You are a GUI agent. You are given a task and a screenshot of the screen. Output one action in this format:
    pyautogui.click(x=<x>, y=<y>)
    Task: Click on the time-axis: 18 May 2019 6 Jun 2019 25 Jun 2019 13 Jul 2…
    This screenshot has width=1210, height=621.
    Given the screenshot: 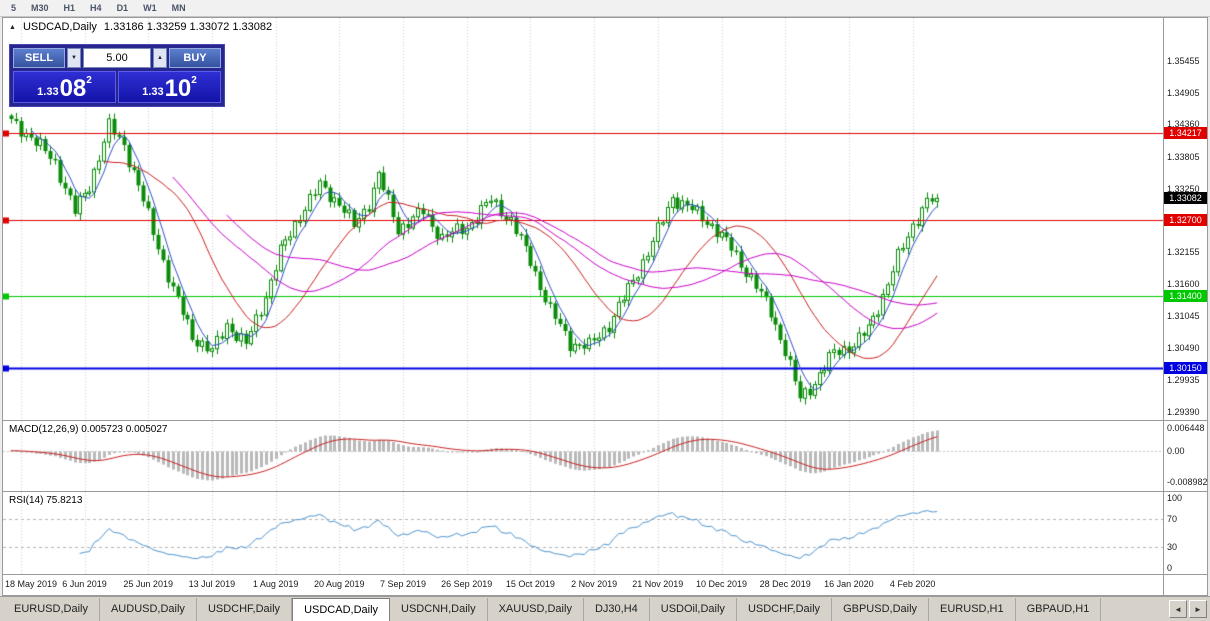 What is the action you would take?
    pyautogui.click(x=583, y=585)
    